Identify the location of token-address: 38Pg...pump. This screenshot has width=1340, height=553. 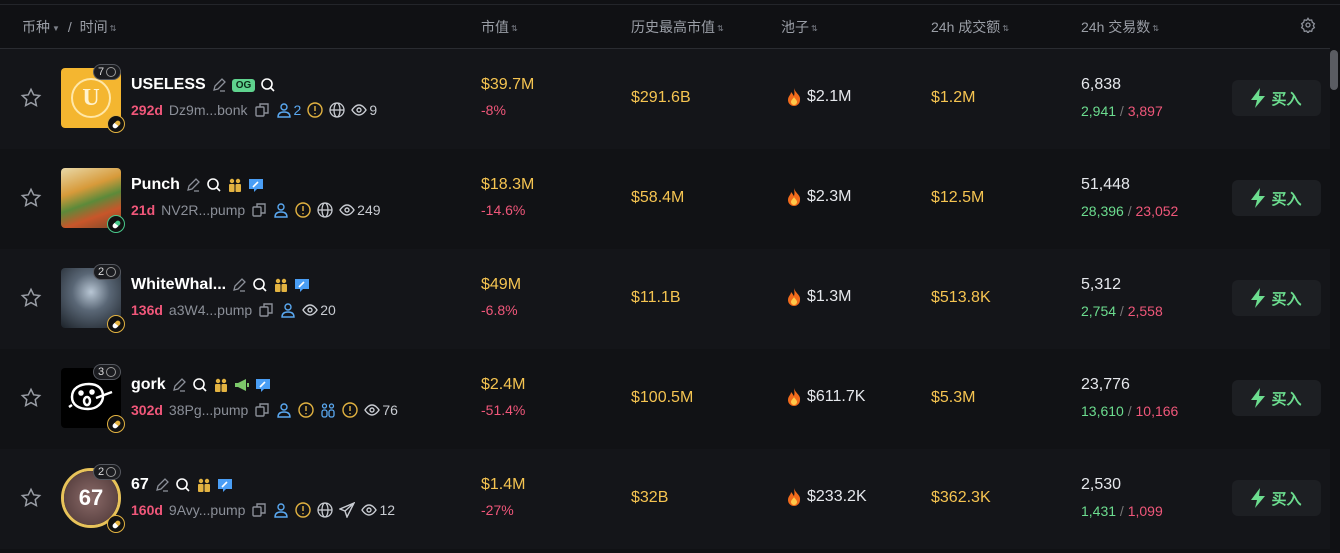
(208, 410).